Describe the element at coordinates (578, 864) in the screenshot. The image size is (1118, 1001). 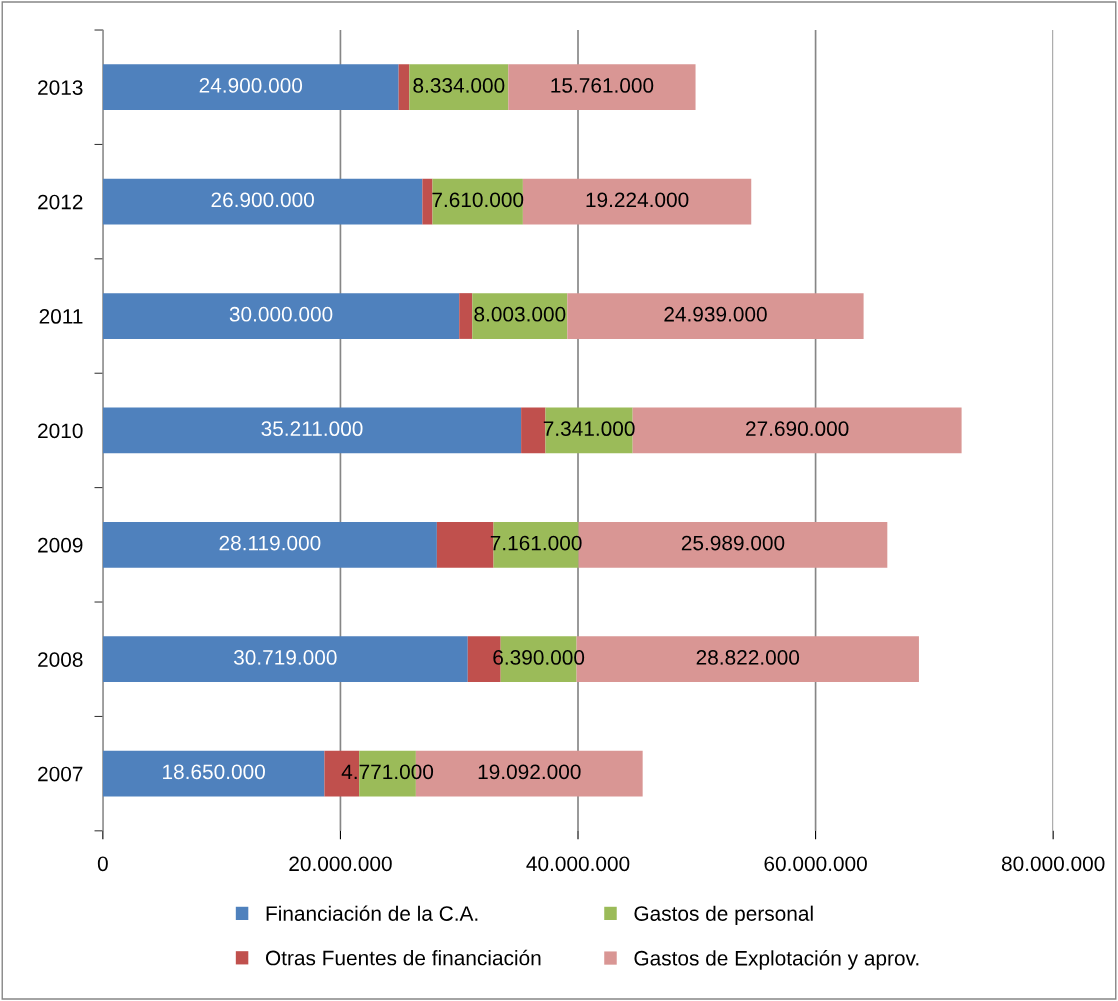
I see `x-tick-label: 40.000.000` at that location.